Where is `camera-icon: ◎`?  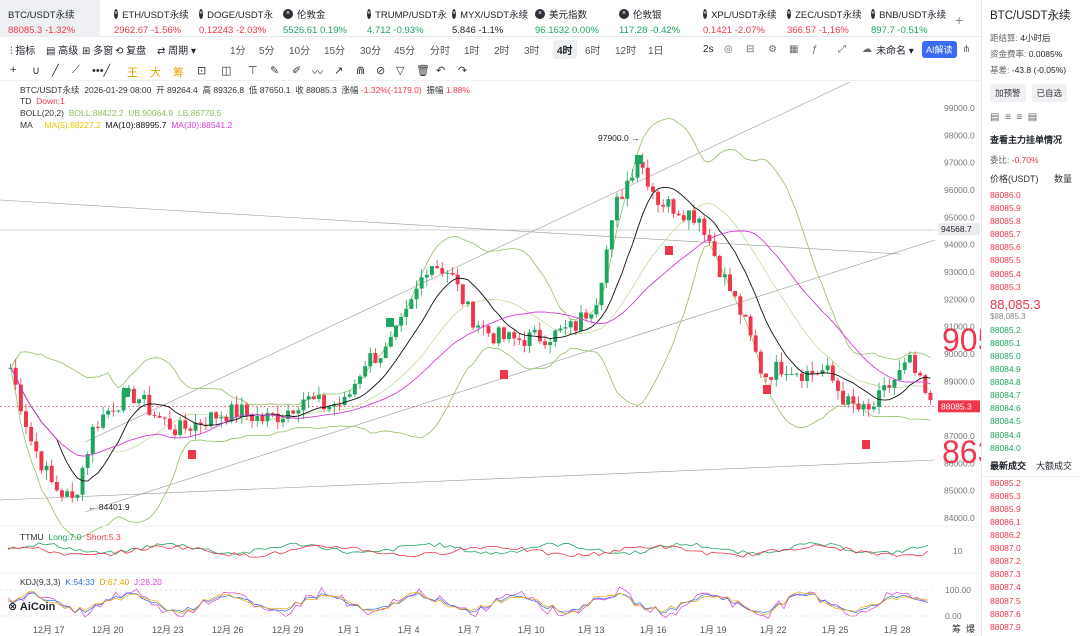 camera-icon: ◎ is located at coordinates (728, 49).